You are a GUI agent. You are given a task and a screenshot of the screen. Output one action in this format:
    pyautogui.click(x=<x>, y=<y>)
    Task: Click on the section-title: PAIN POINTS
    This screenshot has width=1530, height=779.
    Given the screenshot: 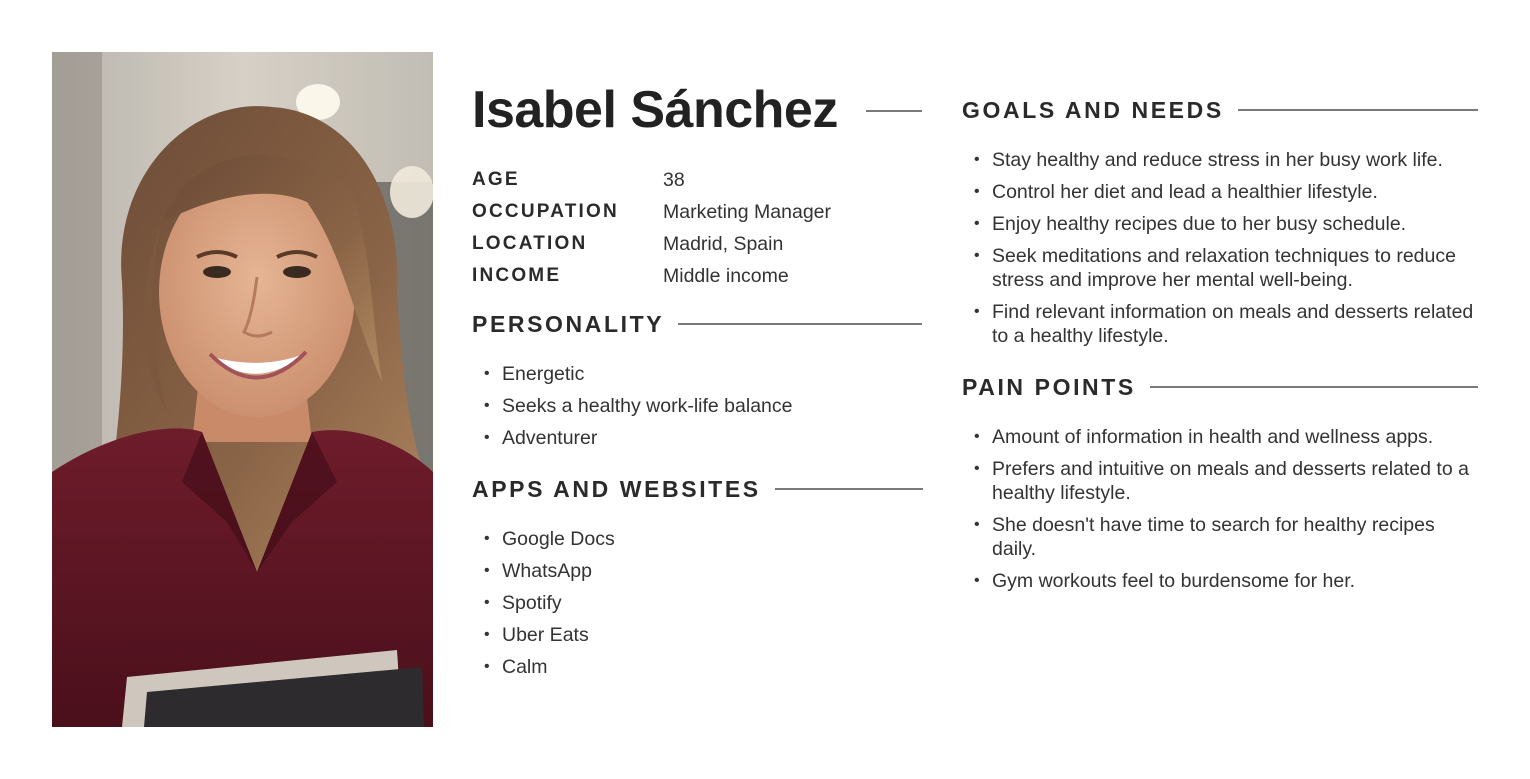 What is the action you would take?
    pyautogui.click(x=1049, y=386)
    